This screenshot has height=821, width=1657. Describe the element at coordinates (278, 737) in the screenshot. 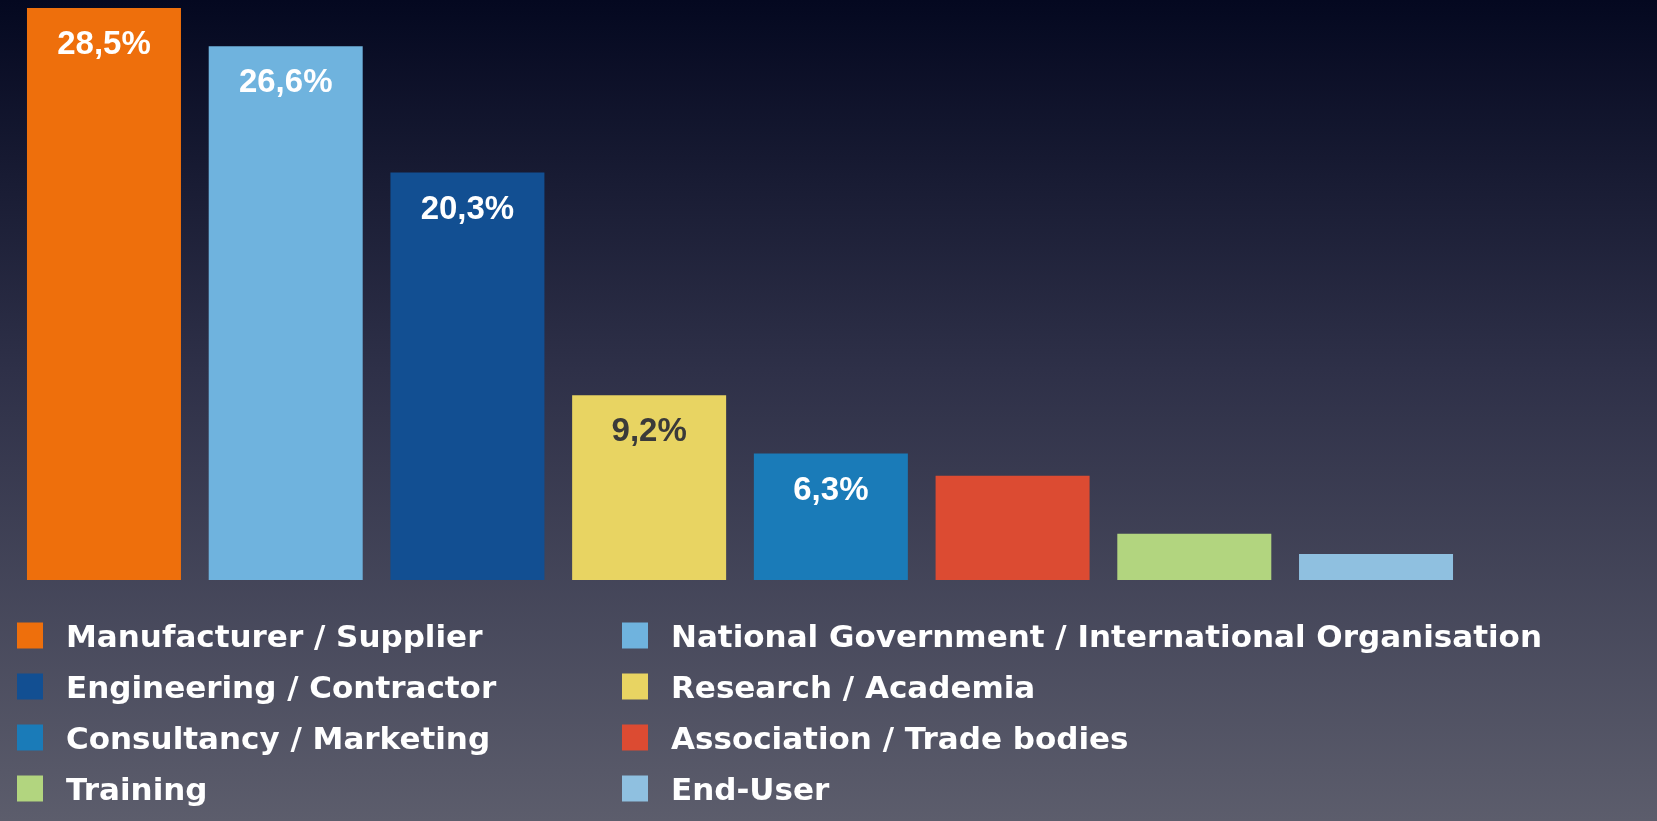

I see `legend-label: Consultancy / Marketing` at that location.